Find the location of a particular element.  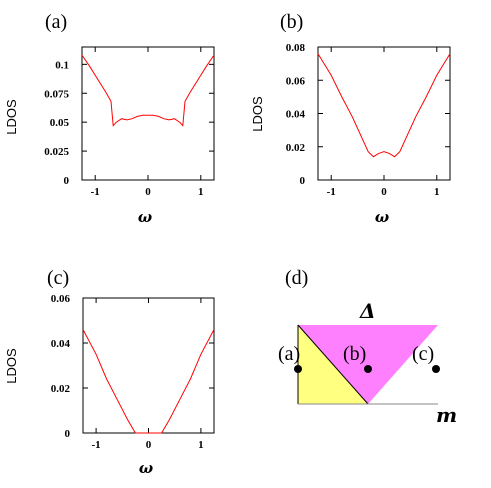

panel-a-label: (a) is located at coordinates (56, 22).